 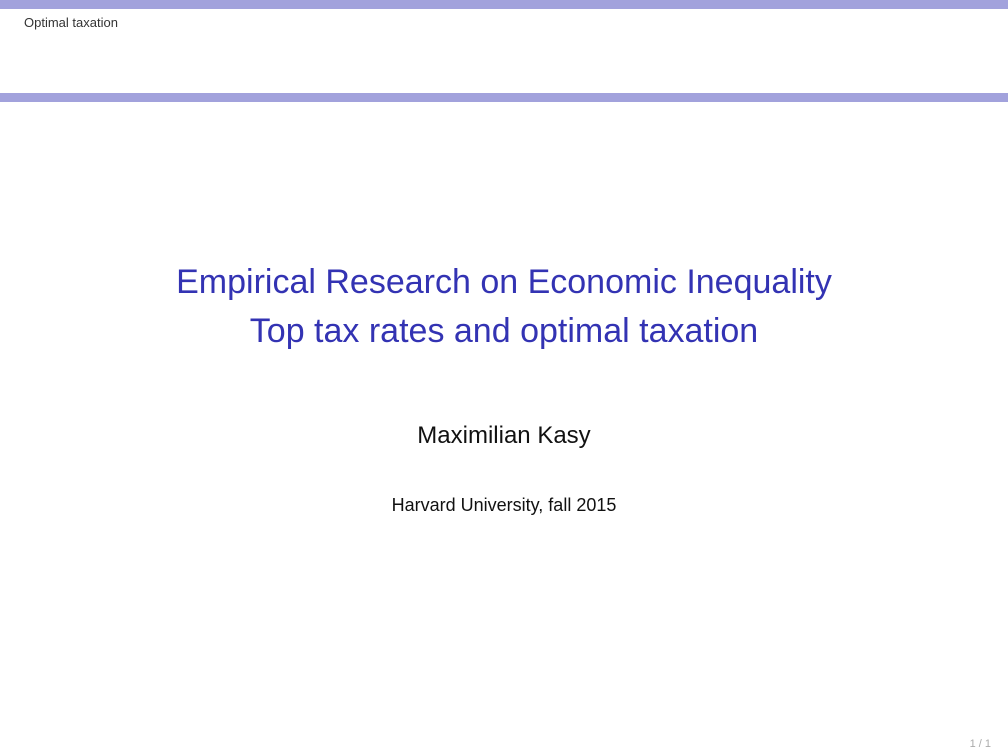 I want to click on header-bottom-rule, so click(x=504, y=97).